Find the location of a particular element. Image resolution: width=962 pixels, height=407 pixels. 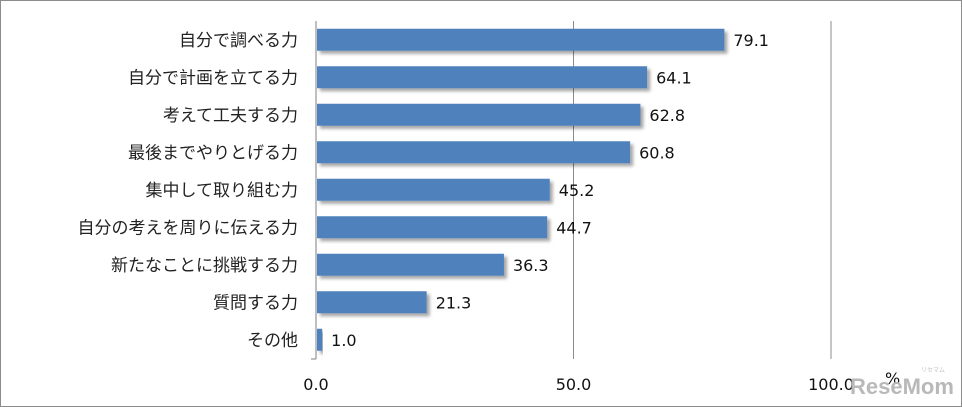

watermark-subtext: リセマム is located at coordinates (933, 370).